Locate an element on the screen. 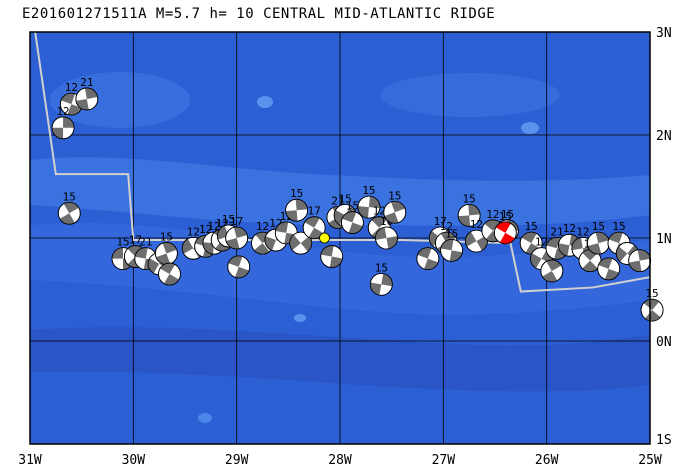 The height and width of the screenshot is (475, 685). lon-tick-label: 30W is located at coordinates (134, 460).